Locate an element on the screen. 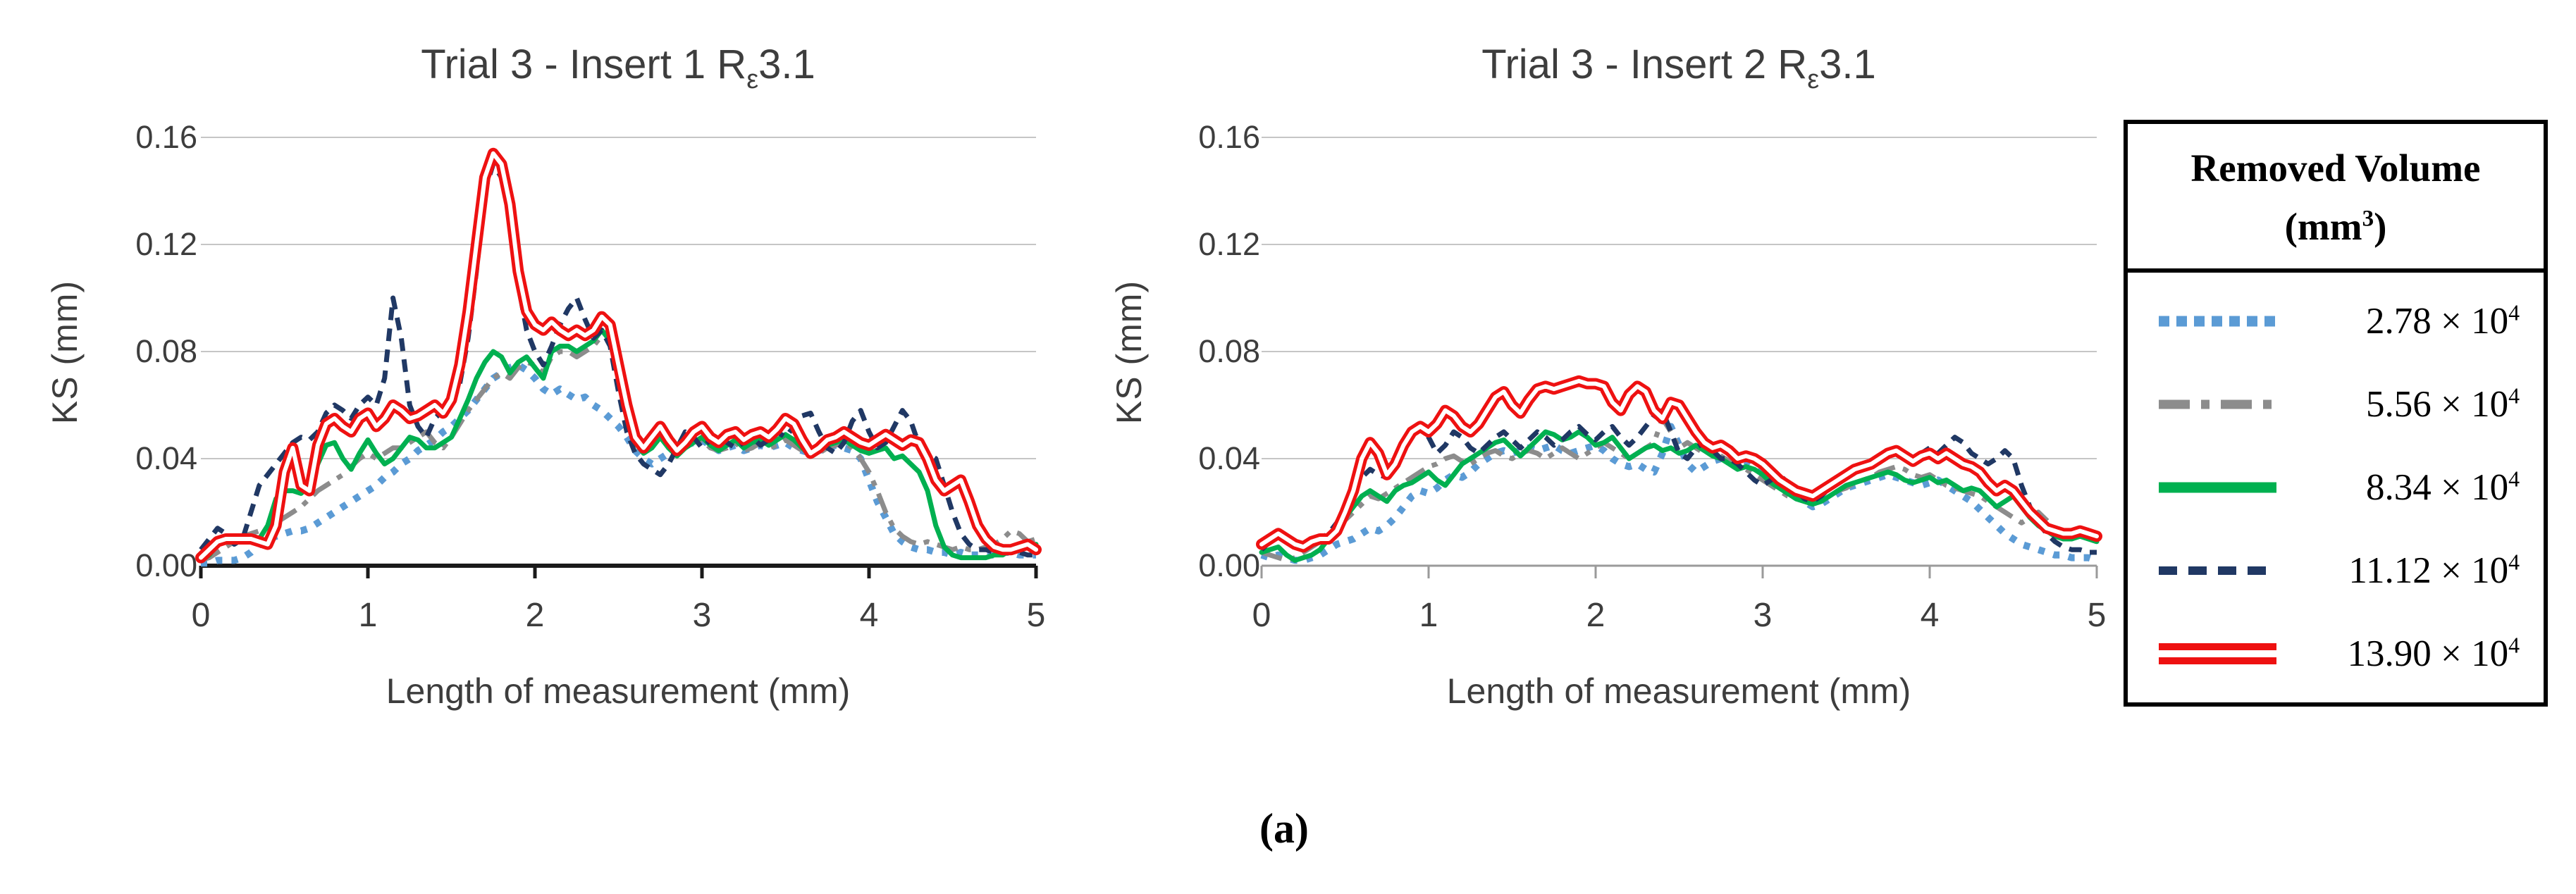 The image size is (2576, 894). legend-line-sample-solid is located at coordinates (2217, 487).